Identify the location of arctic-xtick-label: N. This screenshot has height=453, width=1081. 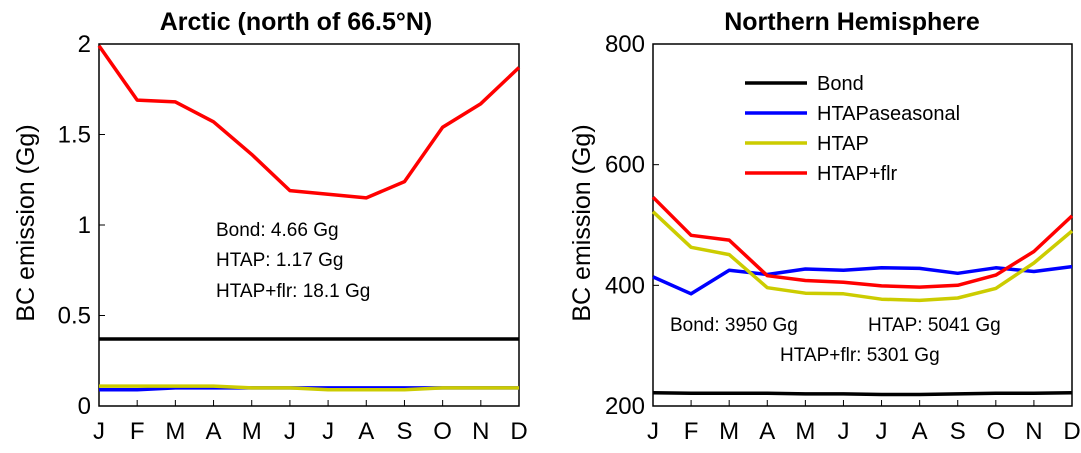
(480, 431).